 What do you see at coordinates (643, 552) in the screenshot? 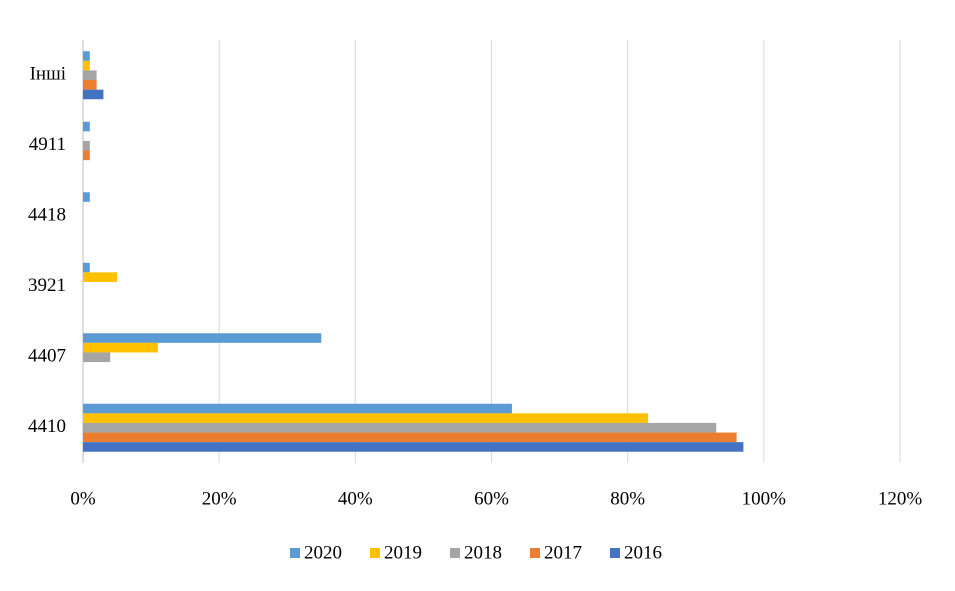
I see `legend-label: 2016` at bounding box center [643, 552].